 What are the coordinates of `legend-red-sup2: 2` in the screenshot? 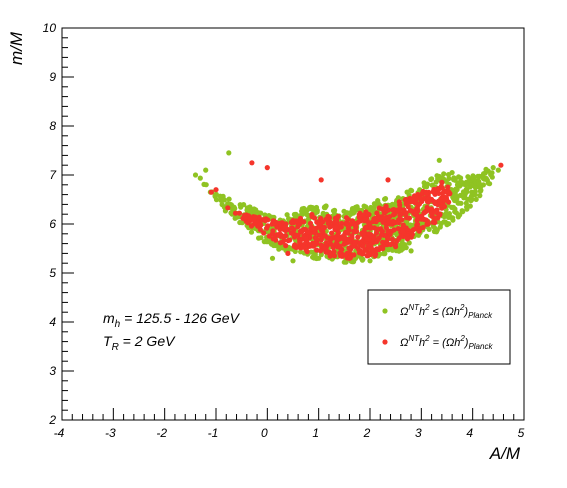 It's located at (427, 338).